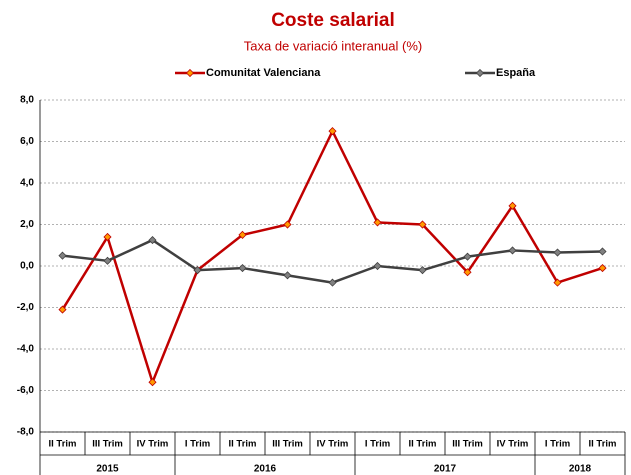 This screenshot has height=475, width=631. What do you see at coordinates (26, 432) in the screenshot?
I see `y-tick-label: -8,0` at bounding box center [26, 432].